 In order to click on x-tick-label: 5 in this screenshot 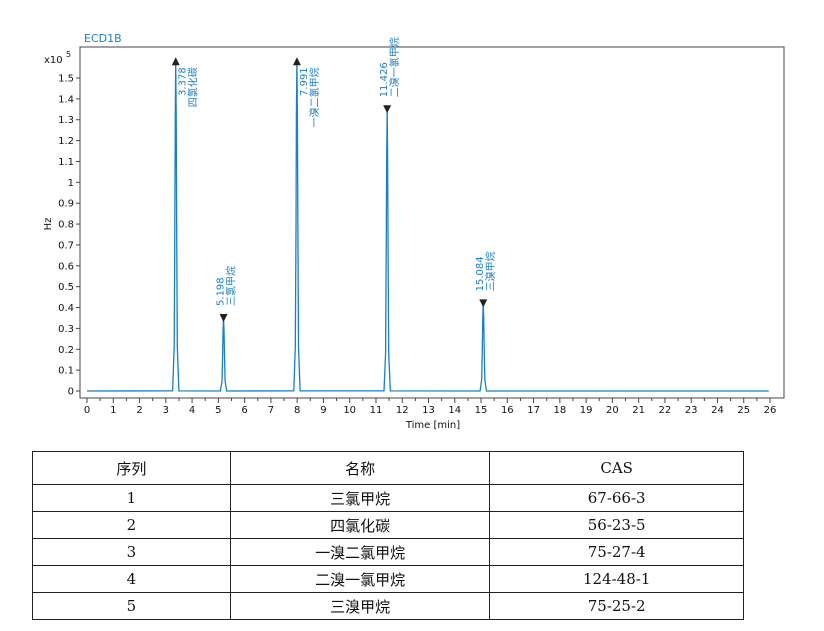, I will do `click(218, 410)`.